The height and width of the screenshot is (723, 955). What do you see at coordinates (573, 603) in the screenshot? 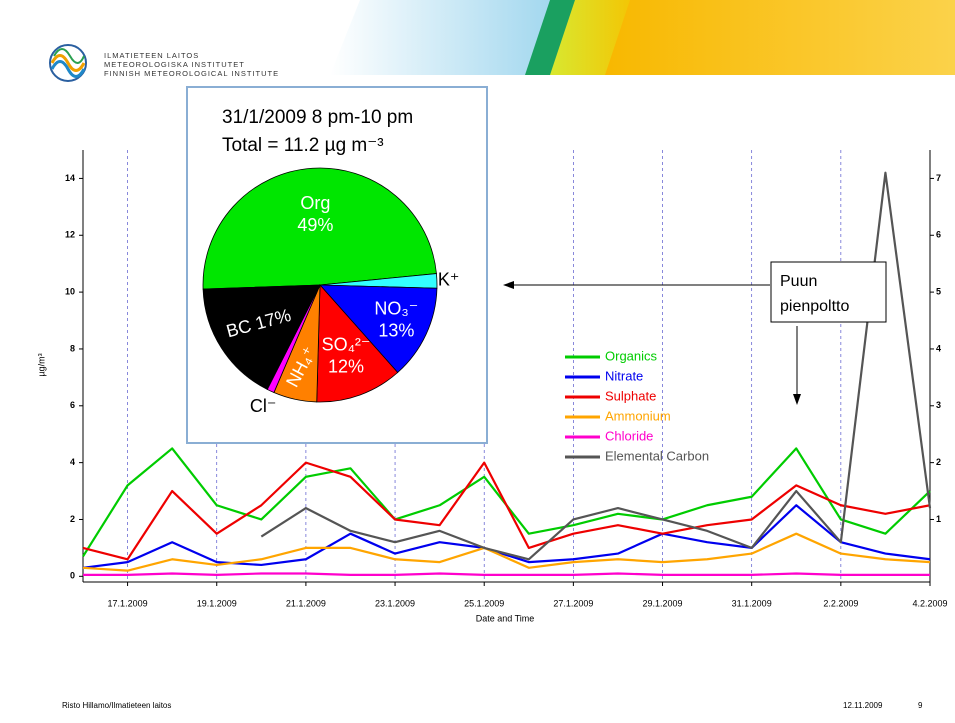
I see `x-tick-label: 27.1.2009` at bounding box center [573, 603].